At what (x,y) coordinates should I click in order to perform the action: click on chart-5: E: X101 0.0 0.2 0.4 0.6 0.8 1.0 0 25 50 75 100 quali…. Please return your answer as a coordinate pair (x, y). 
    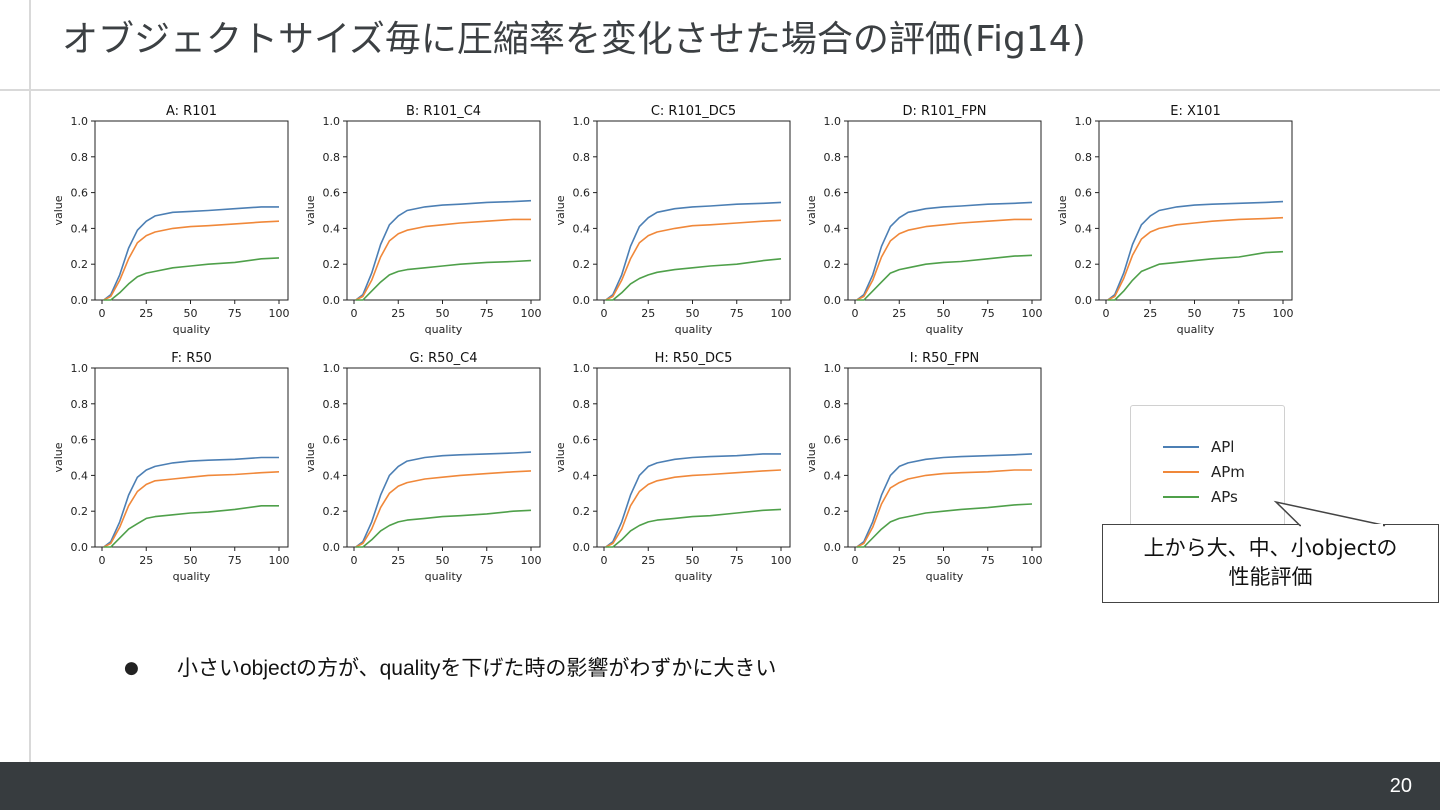
    Looking at the image, I should click on (1175, 220).